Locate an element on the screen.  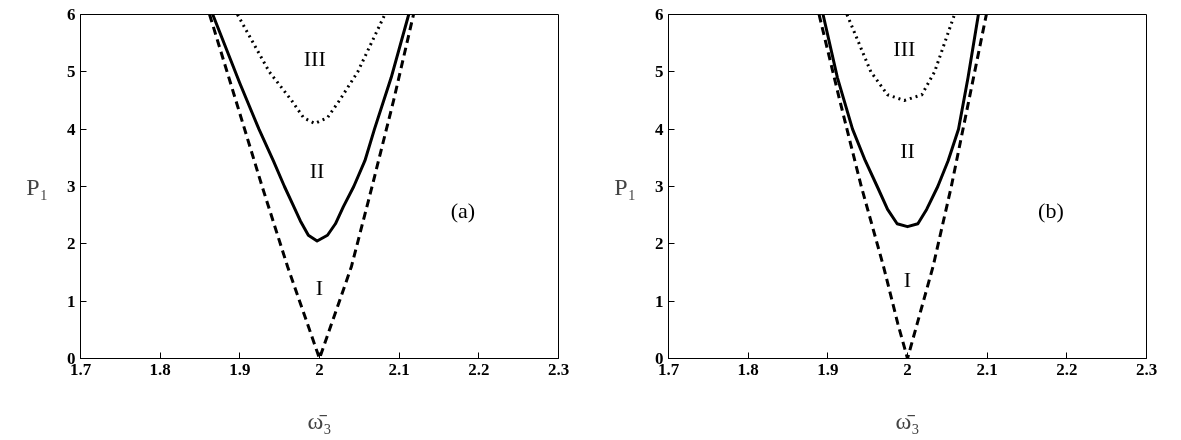
annotation: (b) is located at coordinates (1051, 211).